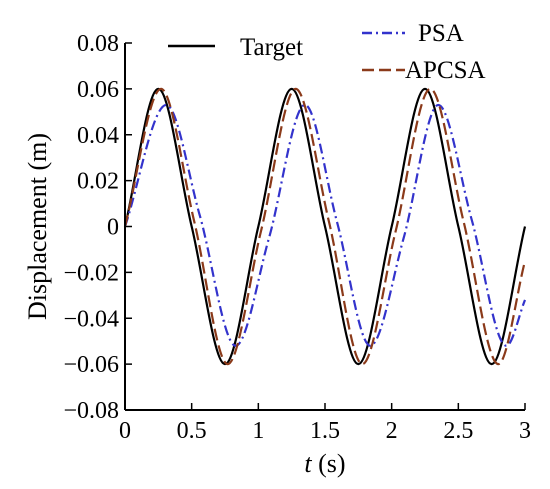 The width and height of the screenshot is (550, 489). I want to click on x-tick-label: 2.5, so click(458, 431).